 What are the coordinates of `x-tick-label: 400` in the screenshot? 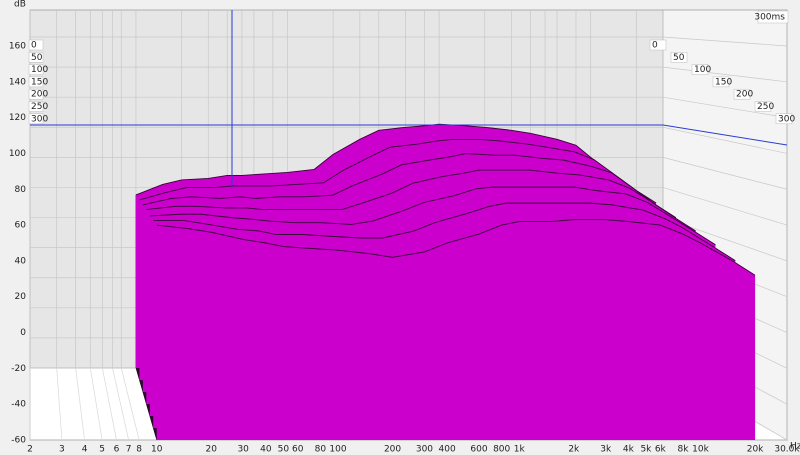 It's located at (447, 450).